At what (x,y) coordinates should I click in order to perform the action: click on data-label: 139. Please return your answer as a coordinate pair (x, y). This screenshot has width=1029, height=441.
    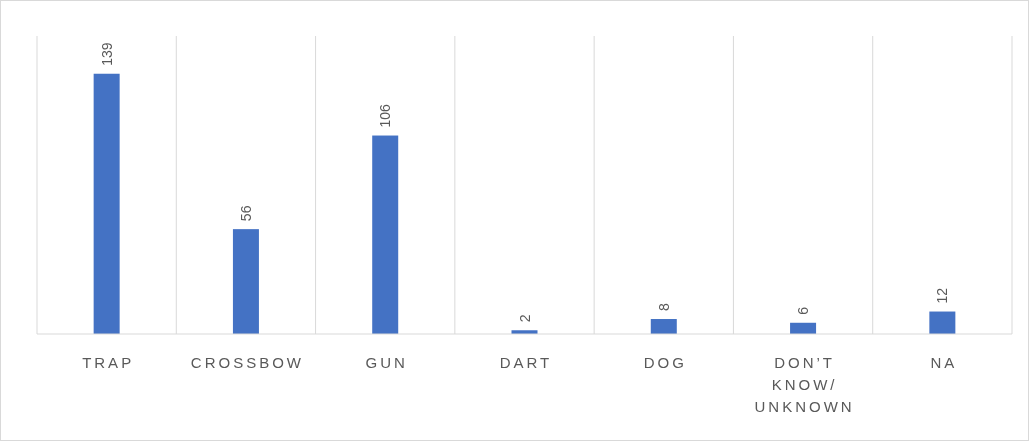
    Looking at the image, I should click on (106, 54).